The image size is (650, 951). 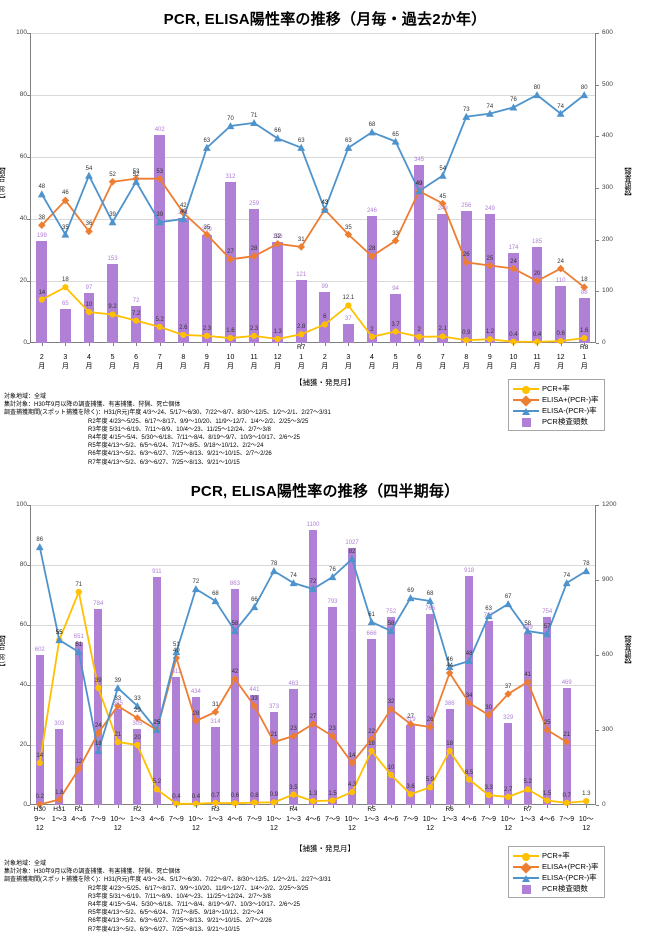 What do you see at coordinates (490, 258) in the screenshot?
I see `point-value-label: 25` at bounding box center [490, 258].